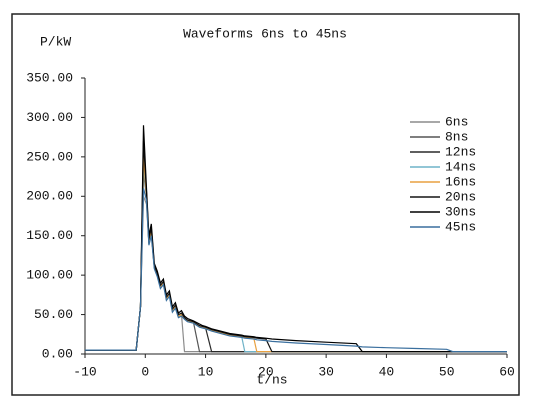 The width and height of the screenshot is (534, 411). I want to click on x-tick-label: 50, so click(447, 371).